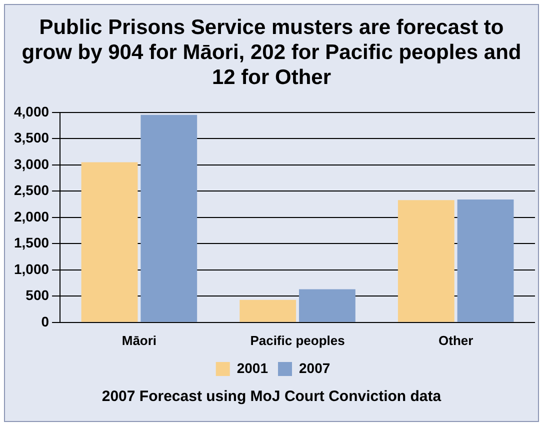  Describe the element at coordinates (271, 396) in the screenshot. I see `text: 2007 Forecast using MoJ Court Conviction data` at that location.